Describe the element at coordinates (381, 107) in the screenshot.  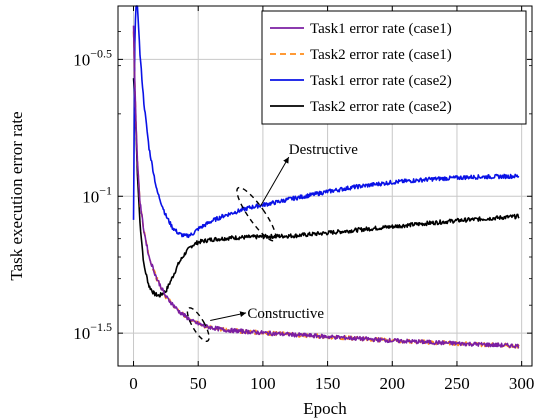
I see `legend-label-4: Task2 error rate (case2)` at that location.